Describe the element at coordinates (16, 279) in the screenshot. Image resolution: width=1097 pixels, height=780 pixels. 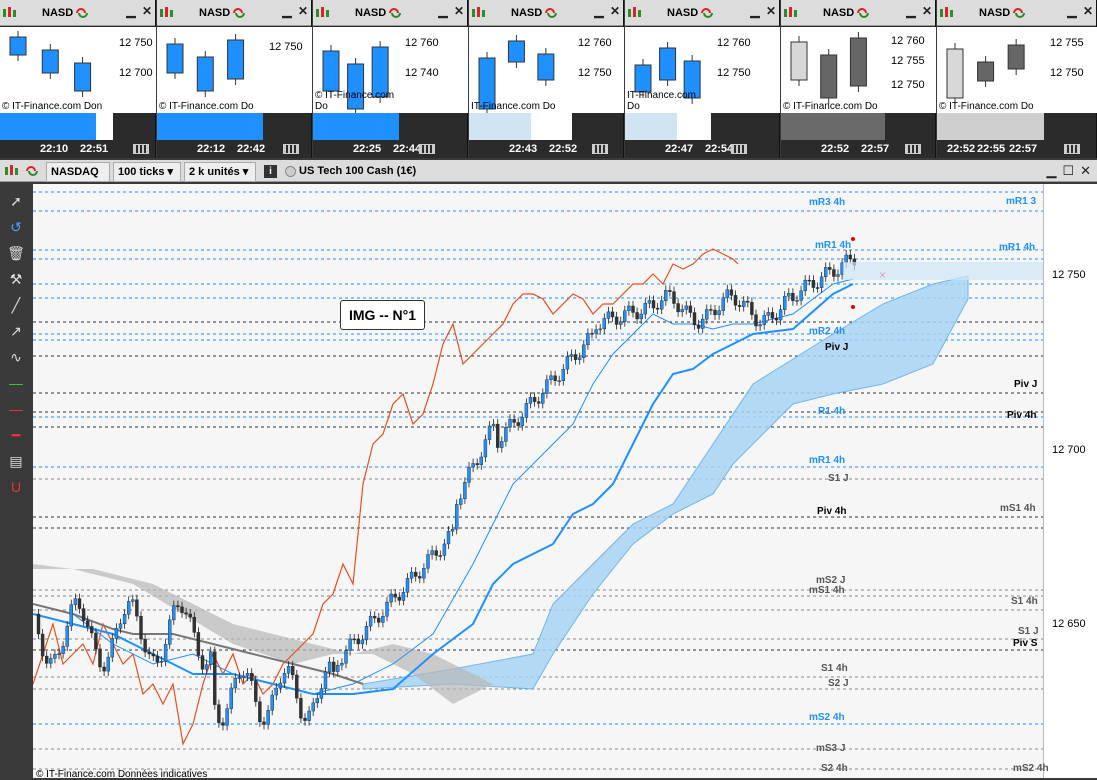
I see `tools-icon: ⚒` at that location.